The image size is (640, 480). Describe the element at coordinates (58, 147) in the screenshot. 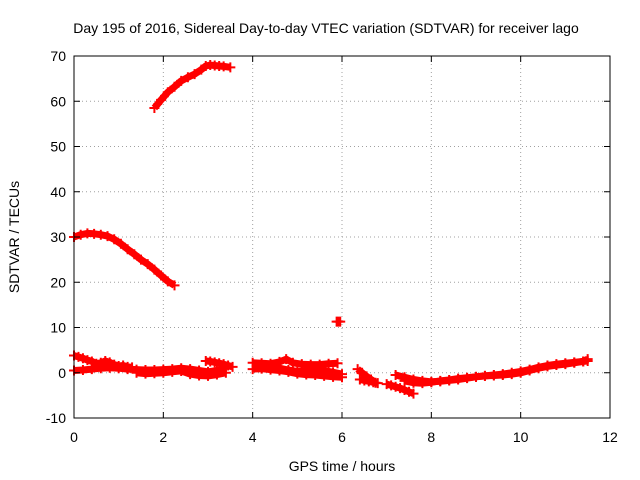

I see `y-tick-label: 50` at that location.